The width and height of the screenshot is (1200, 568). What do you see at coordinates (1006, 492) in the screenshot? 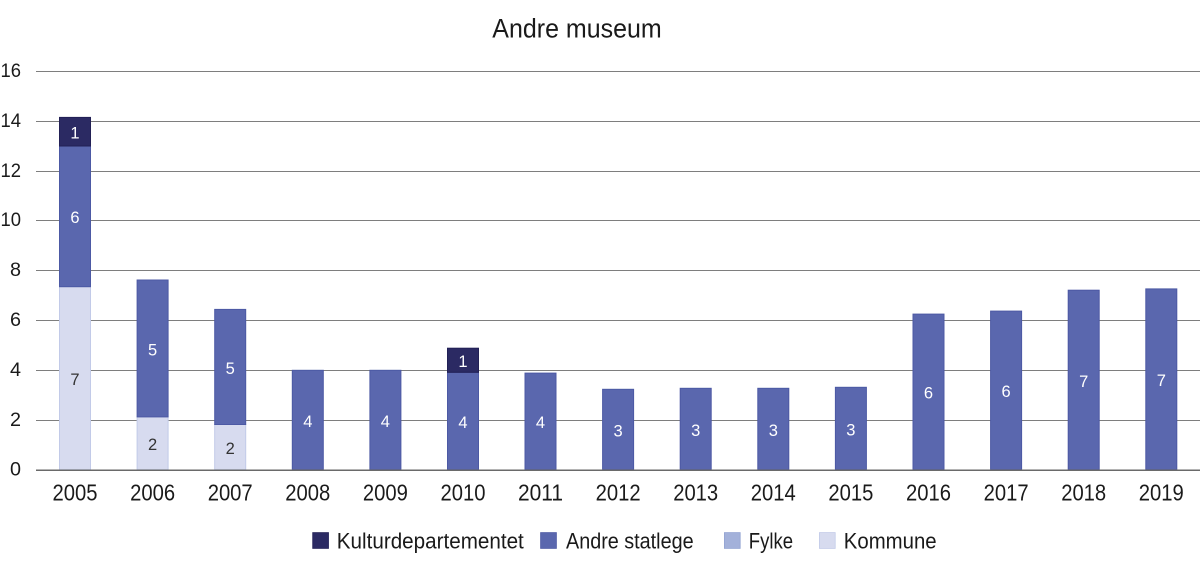
I see `svg-text: 2017` at bounding box center [1006, 492].